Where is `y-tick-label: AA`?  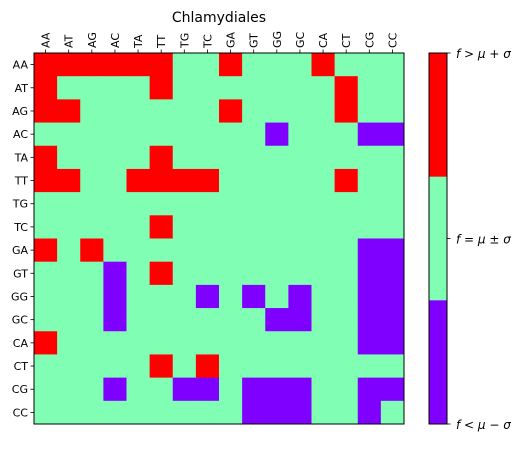 y-tick-label: AA is located at coordinates (21, 65).